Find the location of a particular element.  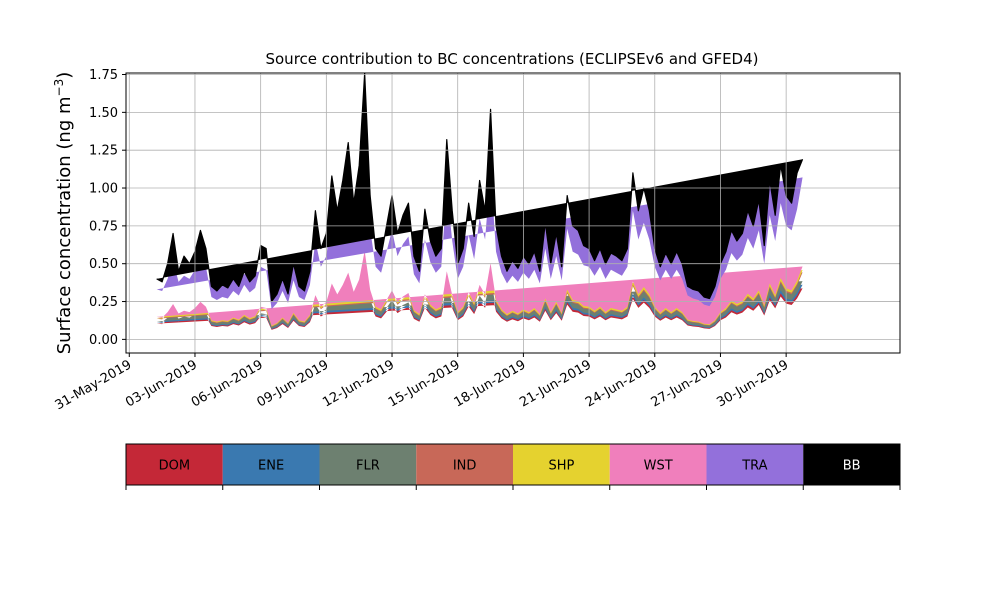

area-wst is located at coordinates (479, 288).